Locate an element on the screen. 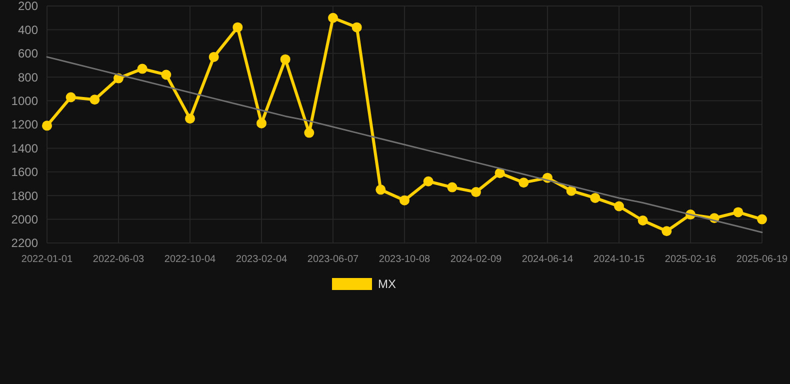  x-tick-label: 2024-10-15 is located at coordinates (619, 259).